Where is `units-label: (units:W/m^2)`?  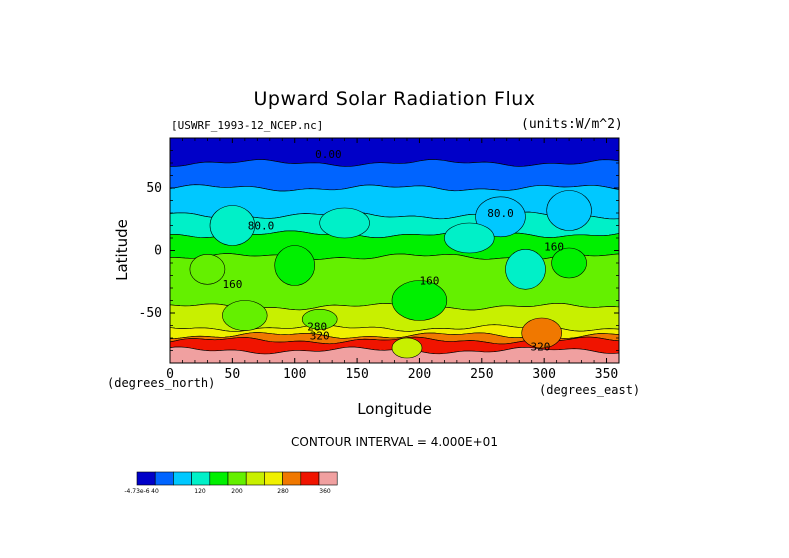 units-label: (units:W/m^2) is located at coordinates (572, 124).